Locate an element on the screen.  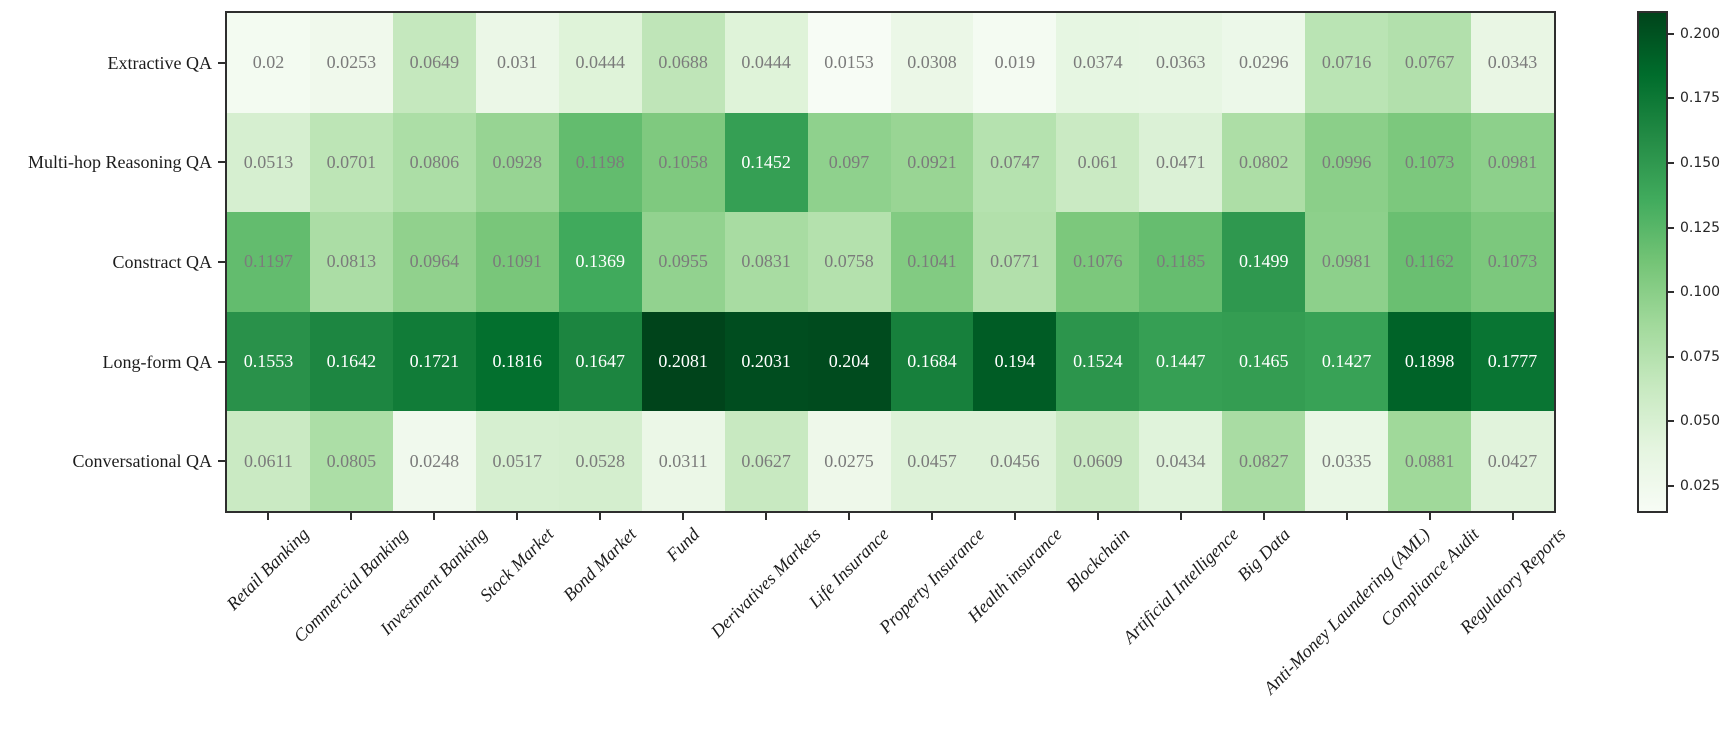
colorbar-tick-label: 0.075 is located at coordinates (1700, 356).